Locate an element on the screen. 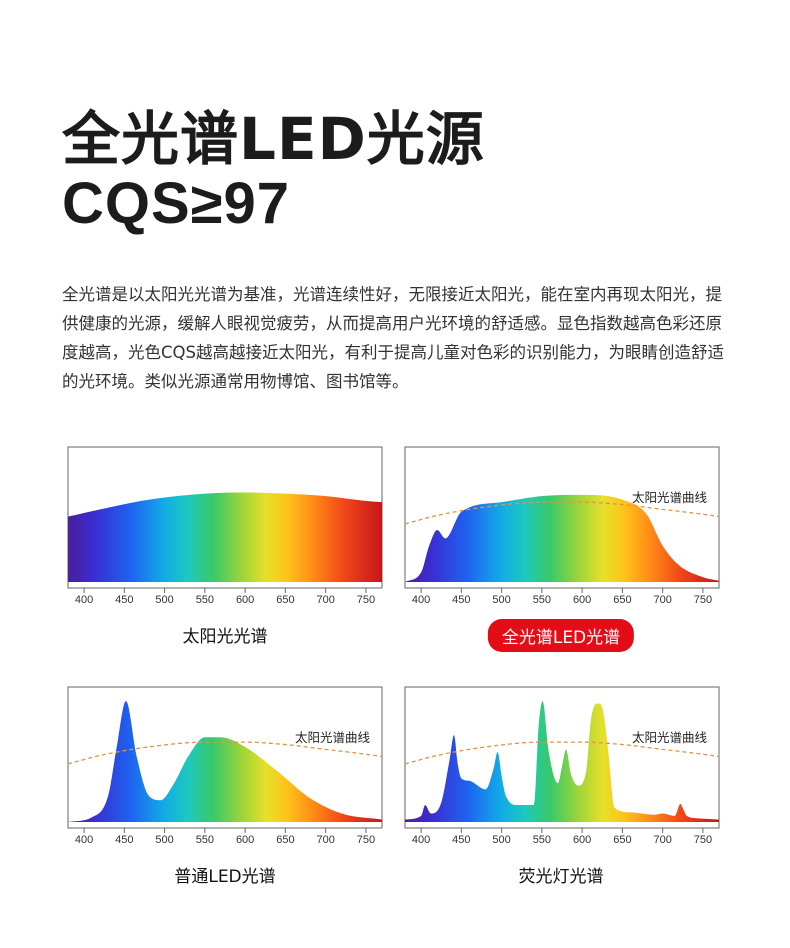  chart-sunlight: 400 450 500 550 600 650 700 750 is located at coordinates (226, 528).